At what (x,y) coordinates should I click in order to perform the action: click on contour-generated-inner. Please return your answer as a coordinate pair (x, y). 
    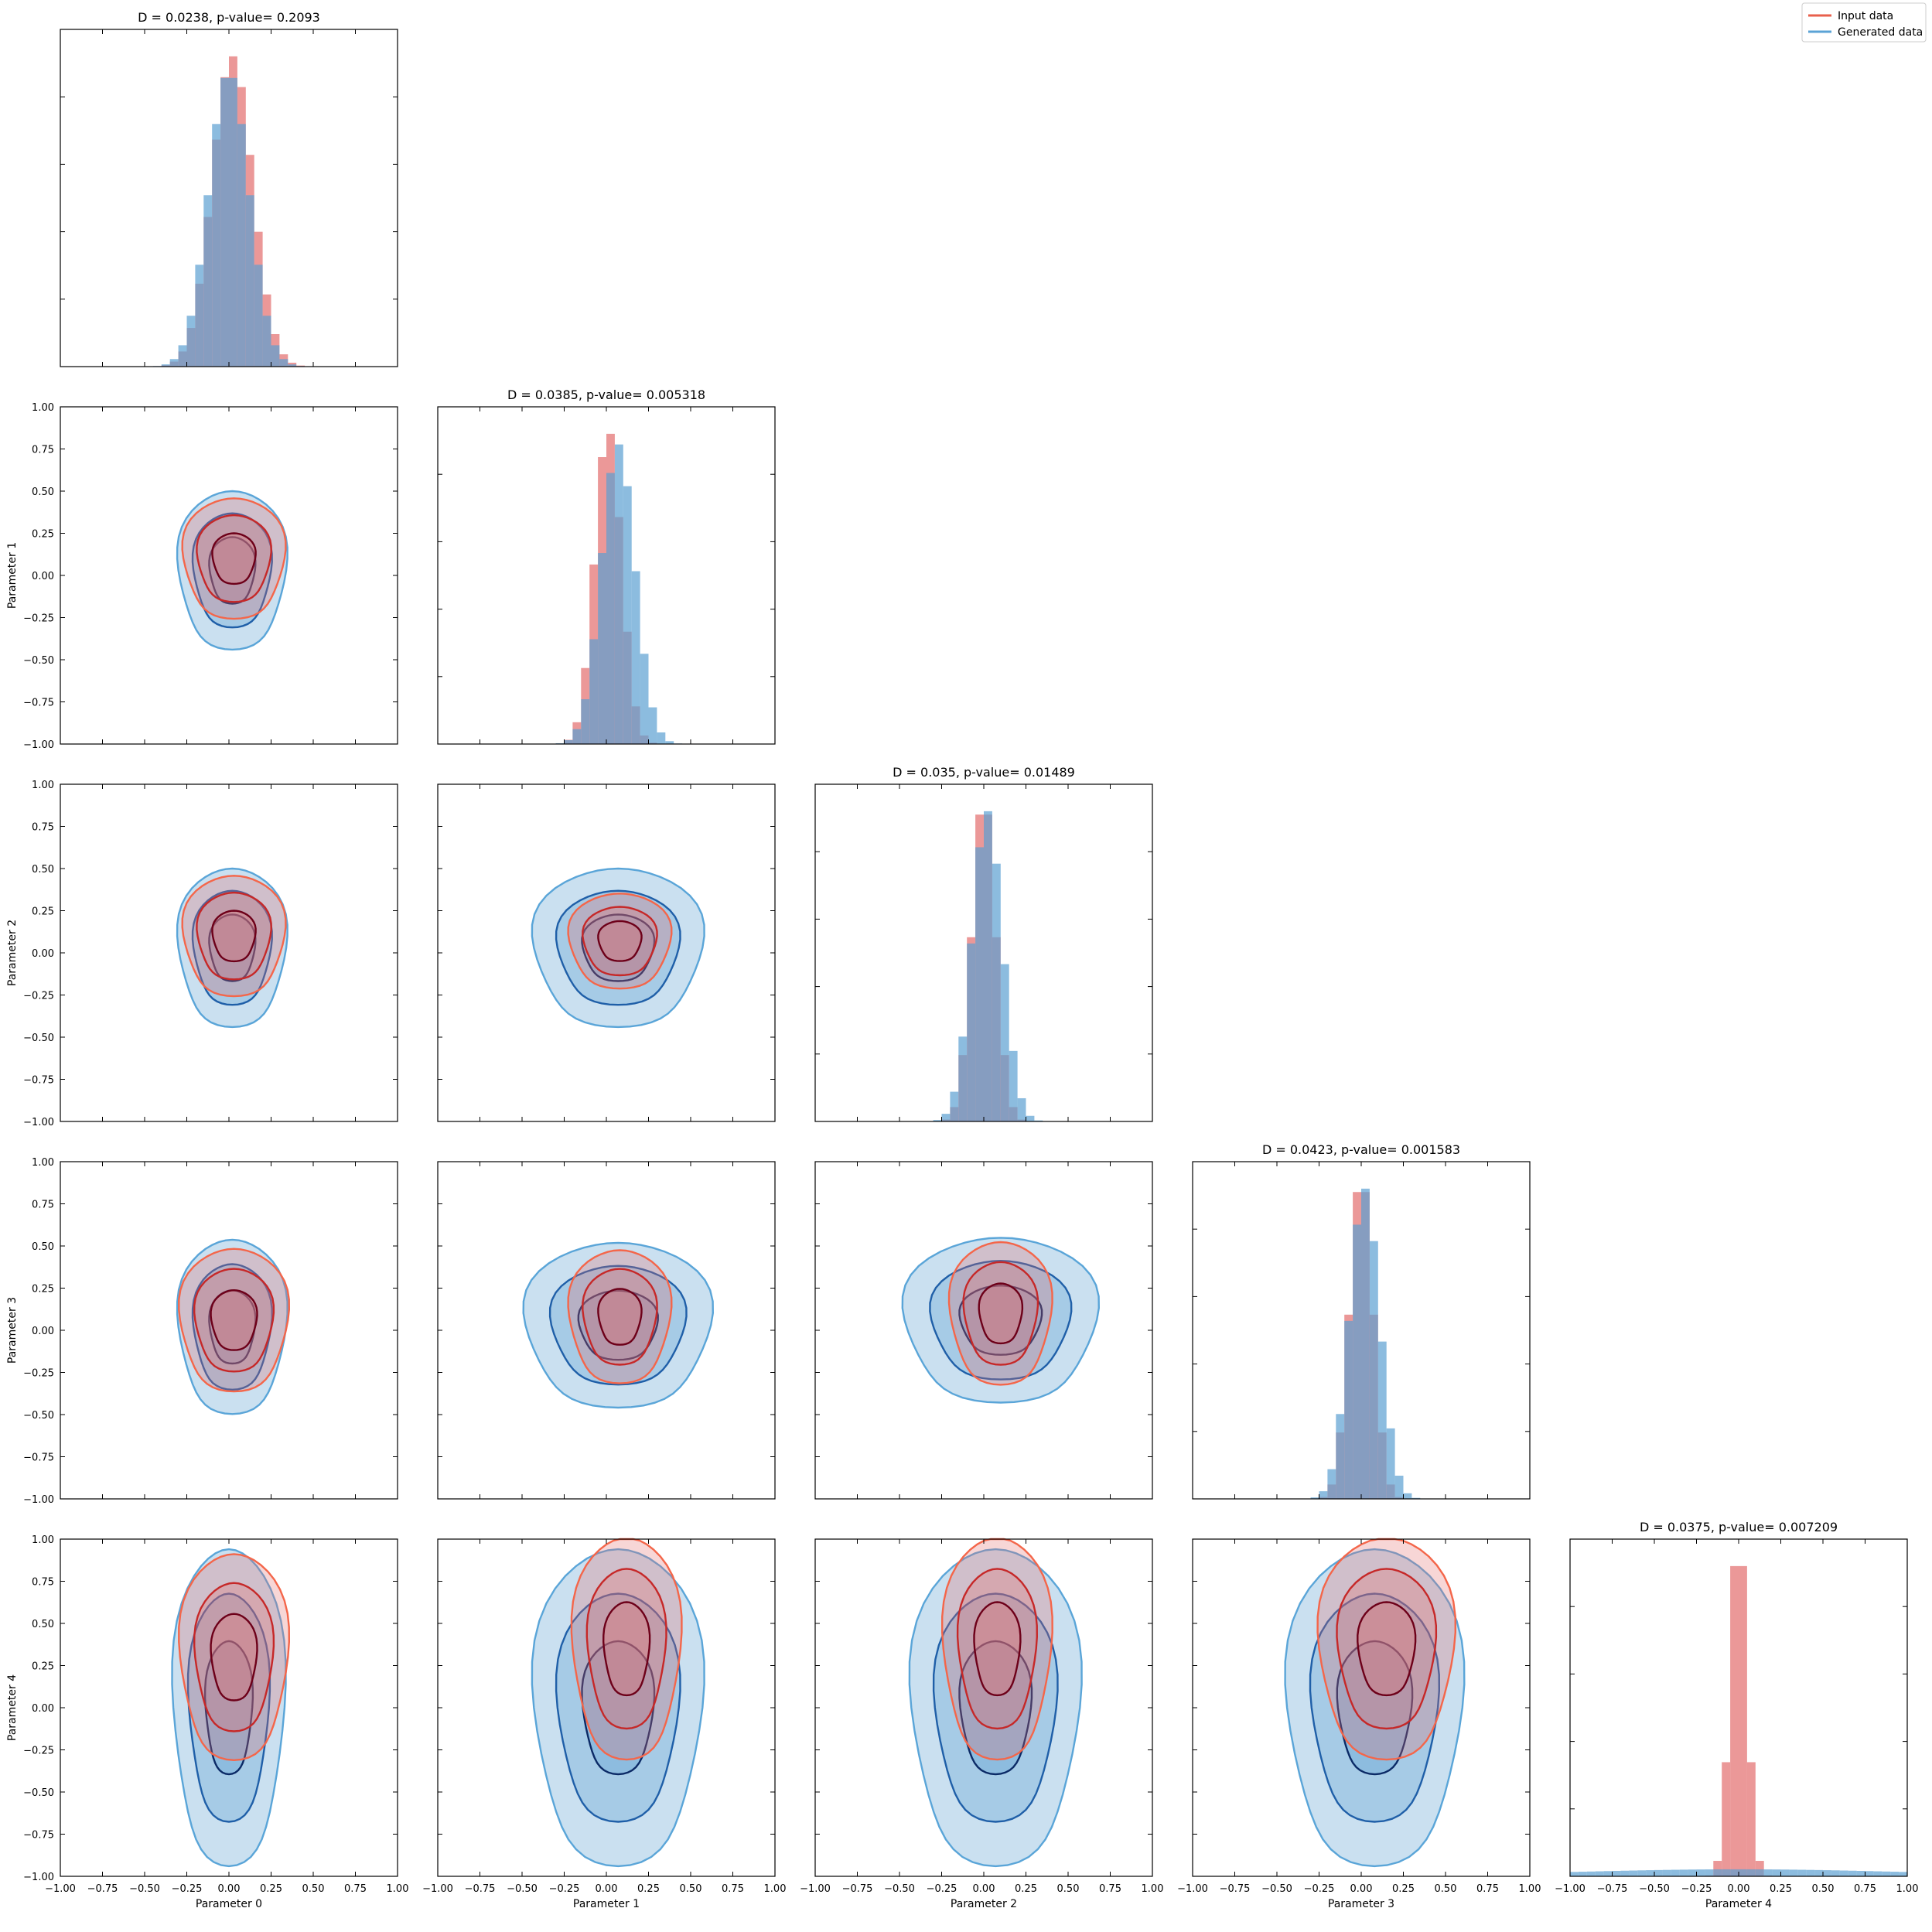
    Looking at the image, I should click on (1375, 1708).